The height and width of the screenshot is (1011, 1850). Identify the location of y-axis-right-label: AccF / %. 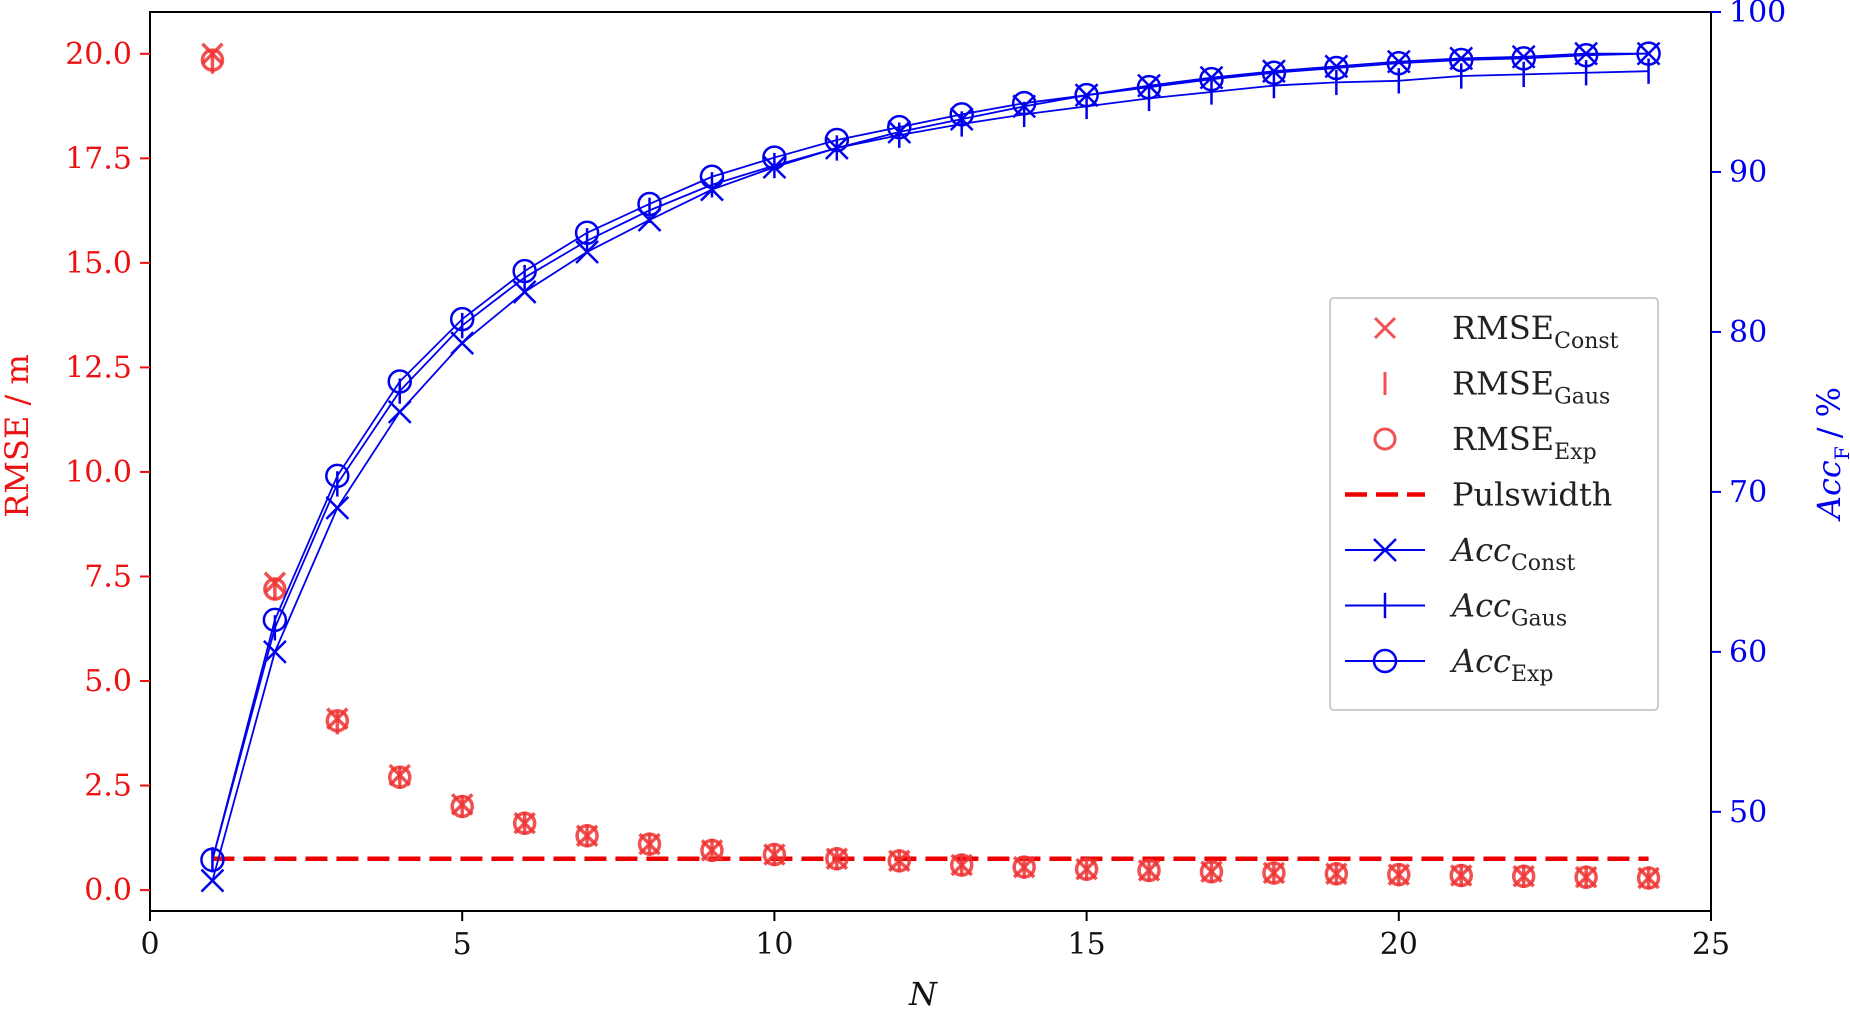
(1830, 454).